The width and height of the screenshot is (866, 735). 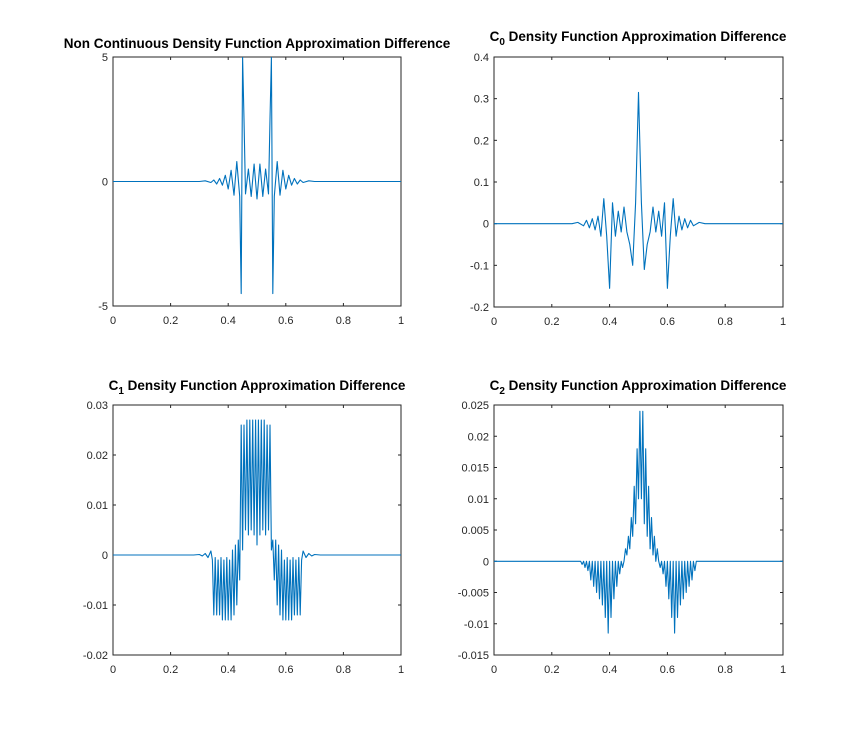 What do you see at coordinates (479, 266) in the screenshot?
I see `y-tick-label: -0.1` at bounding box center [479, 266].